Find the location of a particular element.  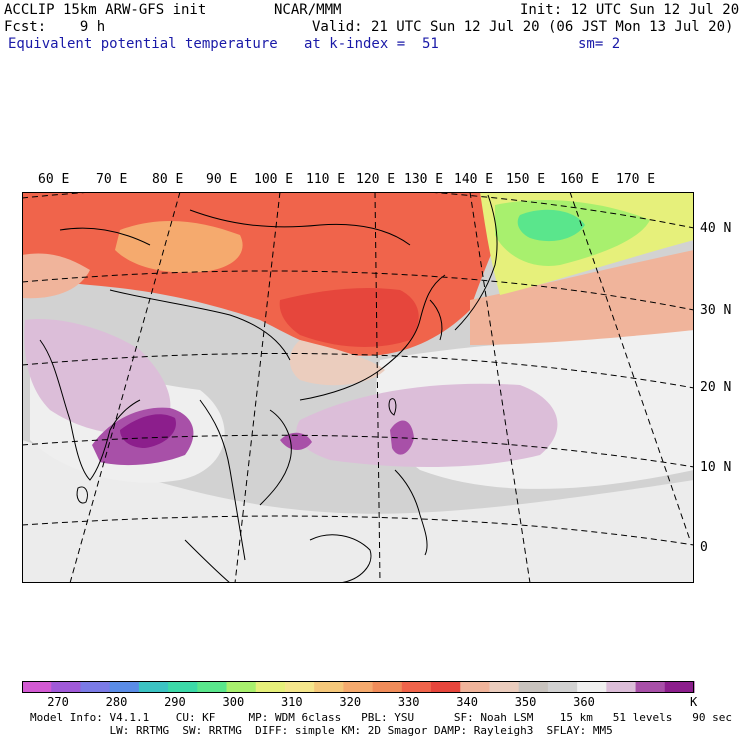

lon-line-80e is located at coordinates (125, 387).